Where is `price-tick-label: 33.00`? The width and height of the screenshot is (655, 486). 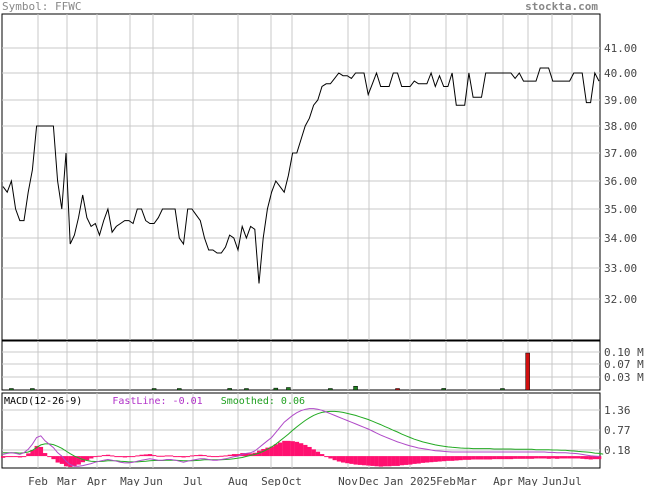
price-tick-label: 33.00 is located at coordinates (620, 268).